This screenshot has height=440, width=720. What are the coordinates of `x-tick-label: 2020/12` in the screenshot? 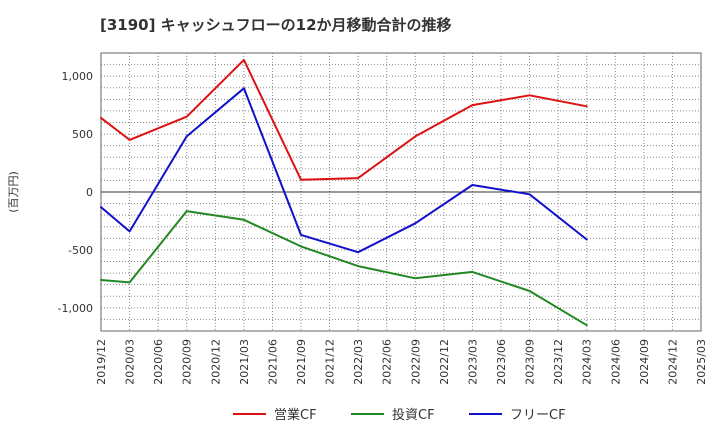 It's located at (215, 362).